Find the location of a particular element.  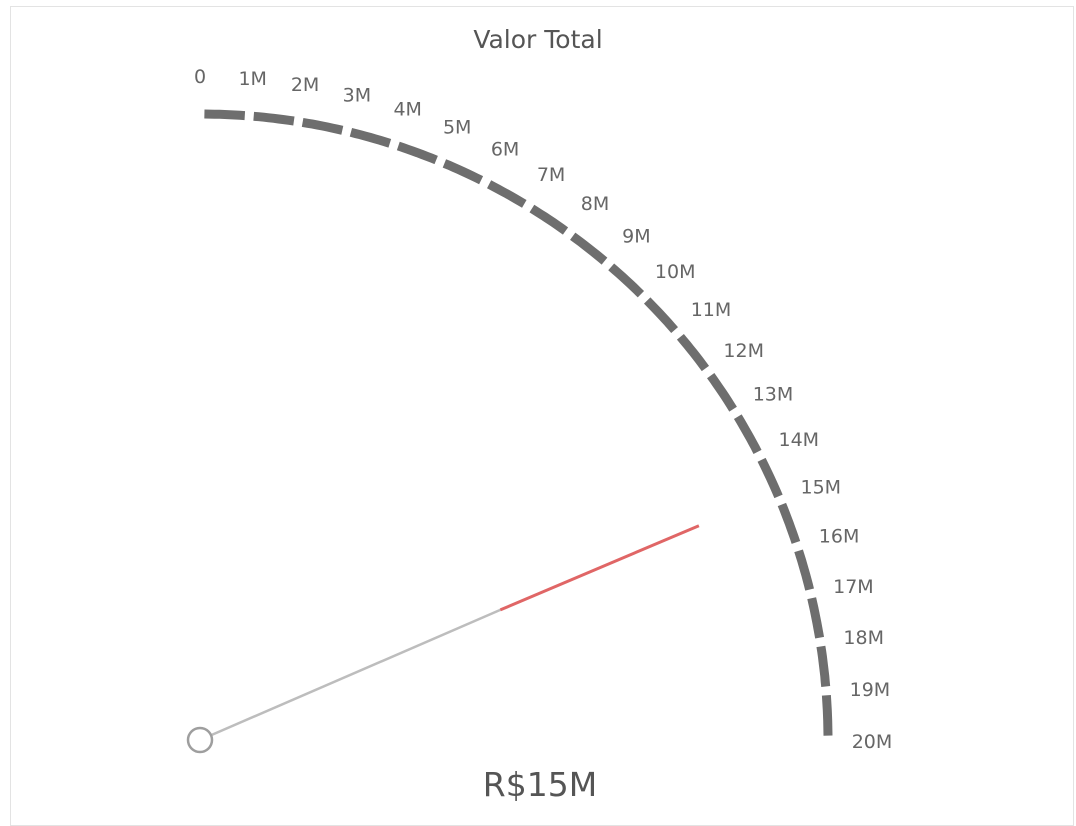

tick-label: 8M is located at coordinates (595, 204).